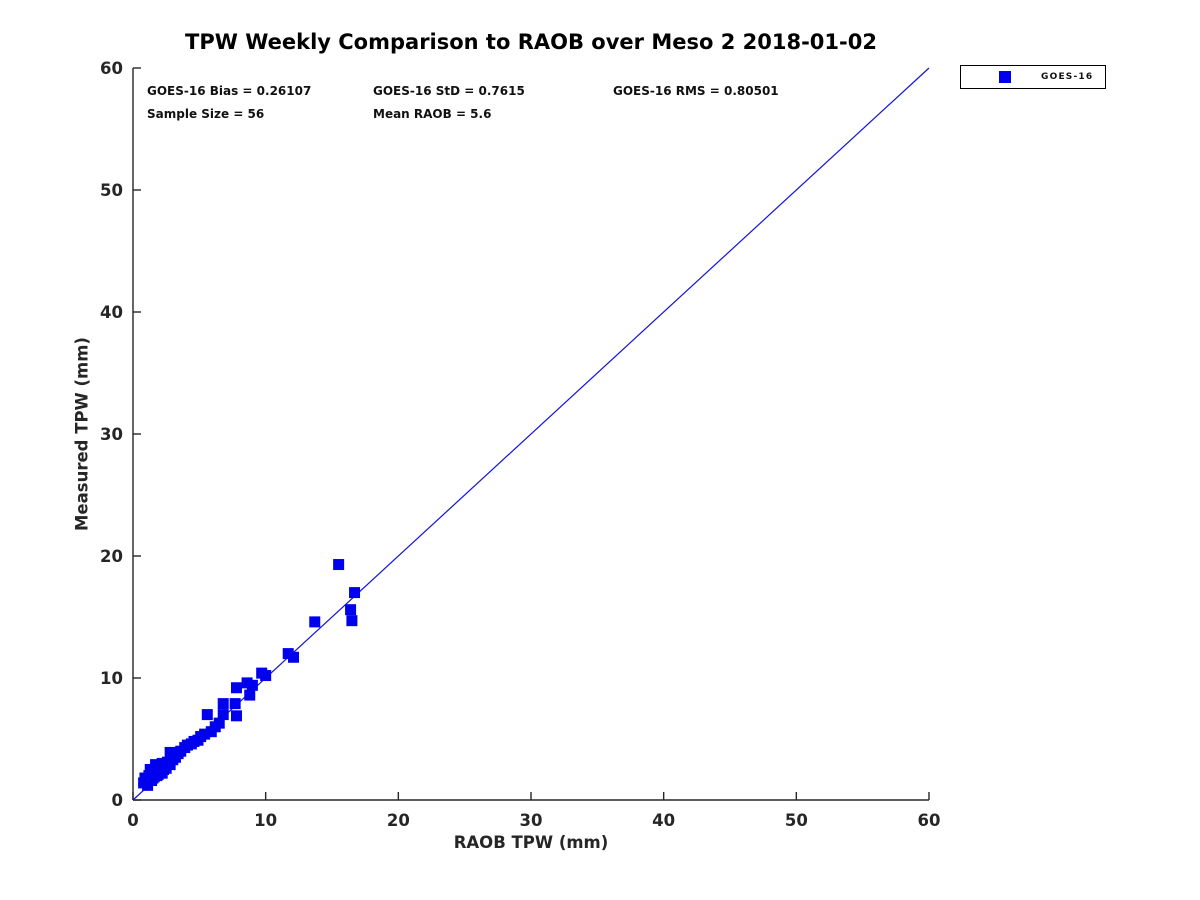 This screenshot has width=1200, height=900. Describe the element at coordinates (531, 842) in the screenshot. I see `x-axis-label: RAOB TPW (mm)` at that location.